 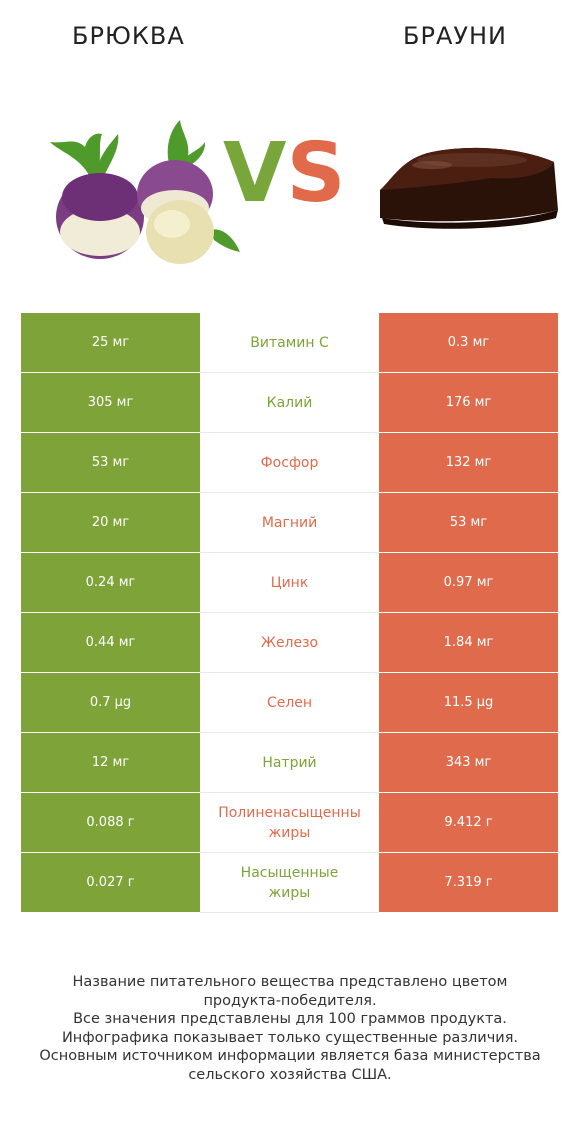 I want to click on right-value: 9.412 г, so click(x=468, y=823).